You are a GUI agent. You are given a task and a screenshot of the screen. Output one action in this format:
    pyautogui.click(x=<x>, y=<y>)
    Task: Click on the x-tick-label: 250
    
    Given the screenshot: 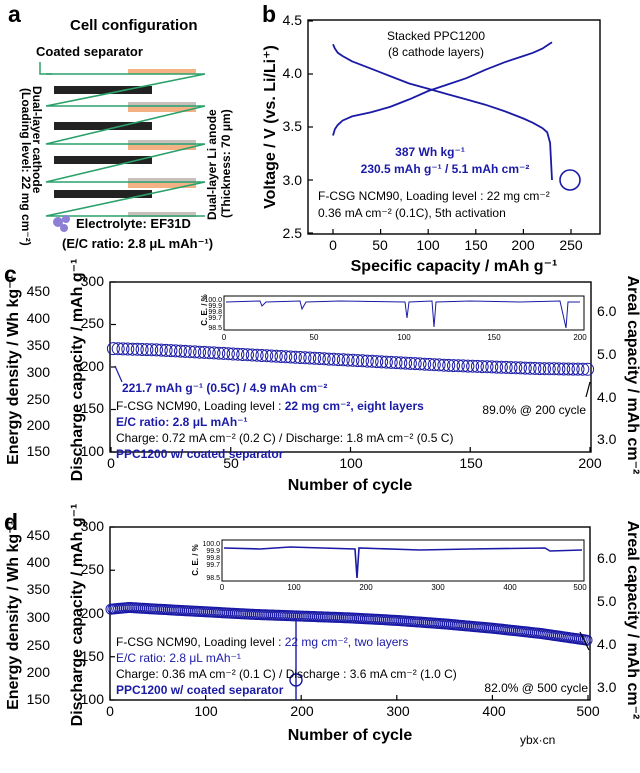 What is the action you would take?
    pyautogui.click(x=571, y=245)
    